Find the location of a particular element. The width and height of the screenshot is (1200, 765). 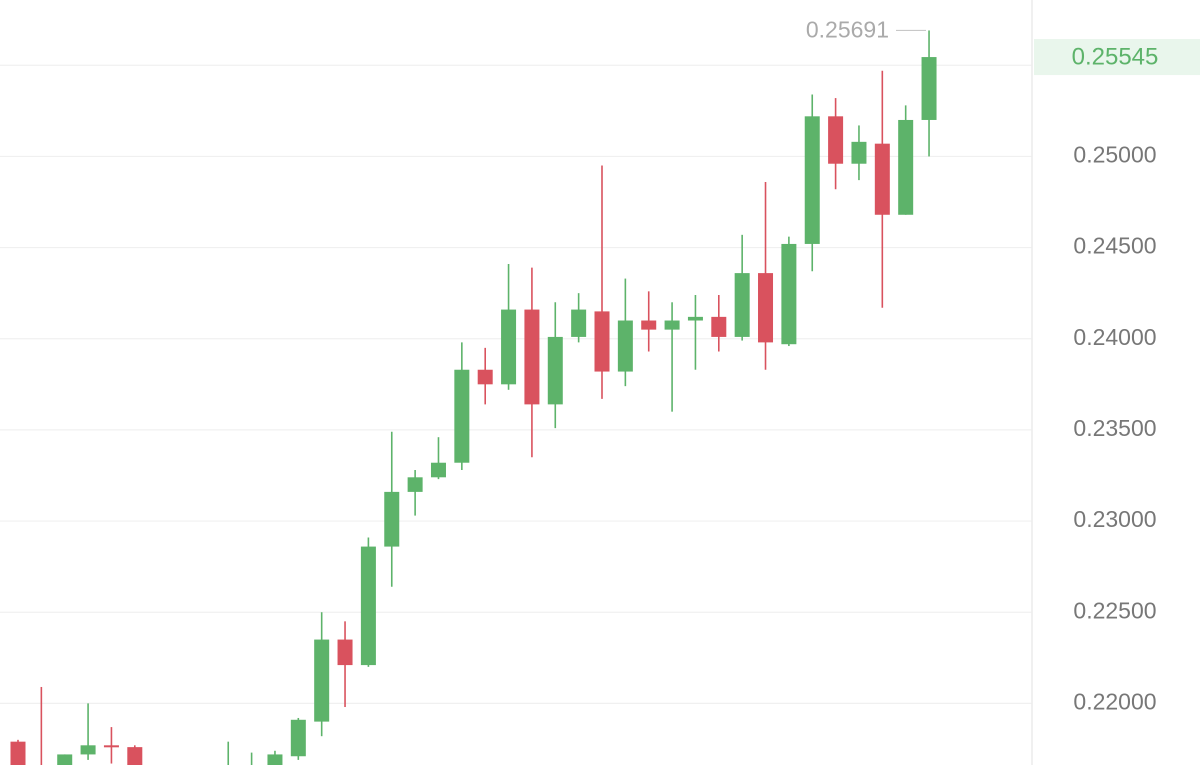

high-marker-label: 0.25691 is located at coordinates (847, 30).